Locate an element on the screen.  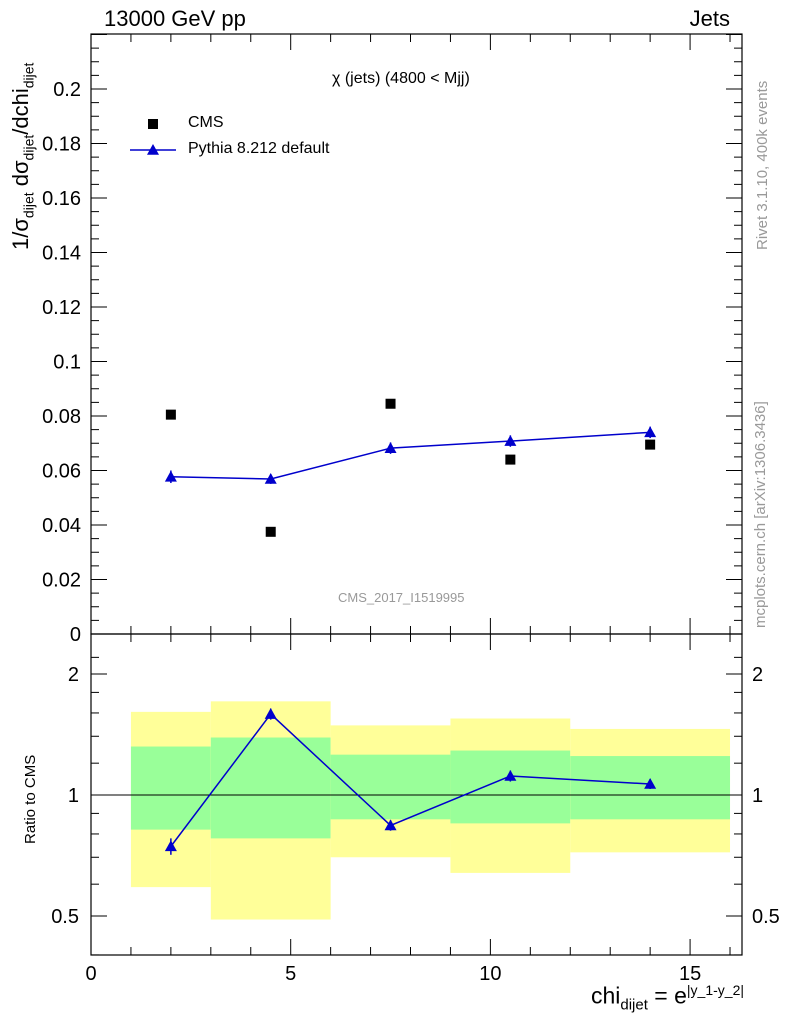
x-tick-label: 15 is located at coordinates (690, 974).